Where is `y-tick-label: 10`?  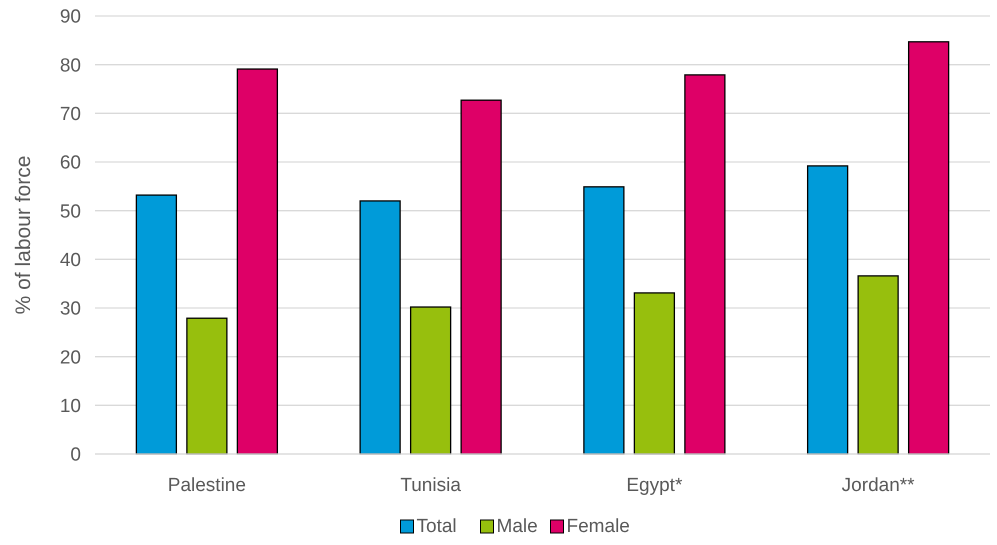
y-tick-label: 10 is located at coordinates (70, 406).